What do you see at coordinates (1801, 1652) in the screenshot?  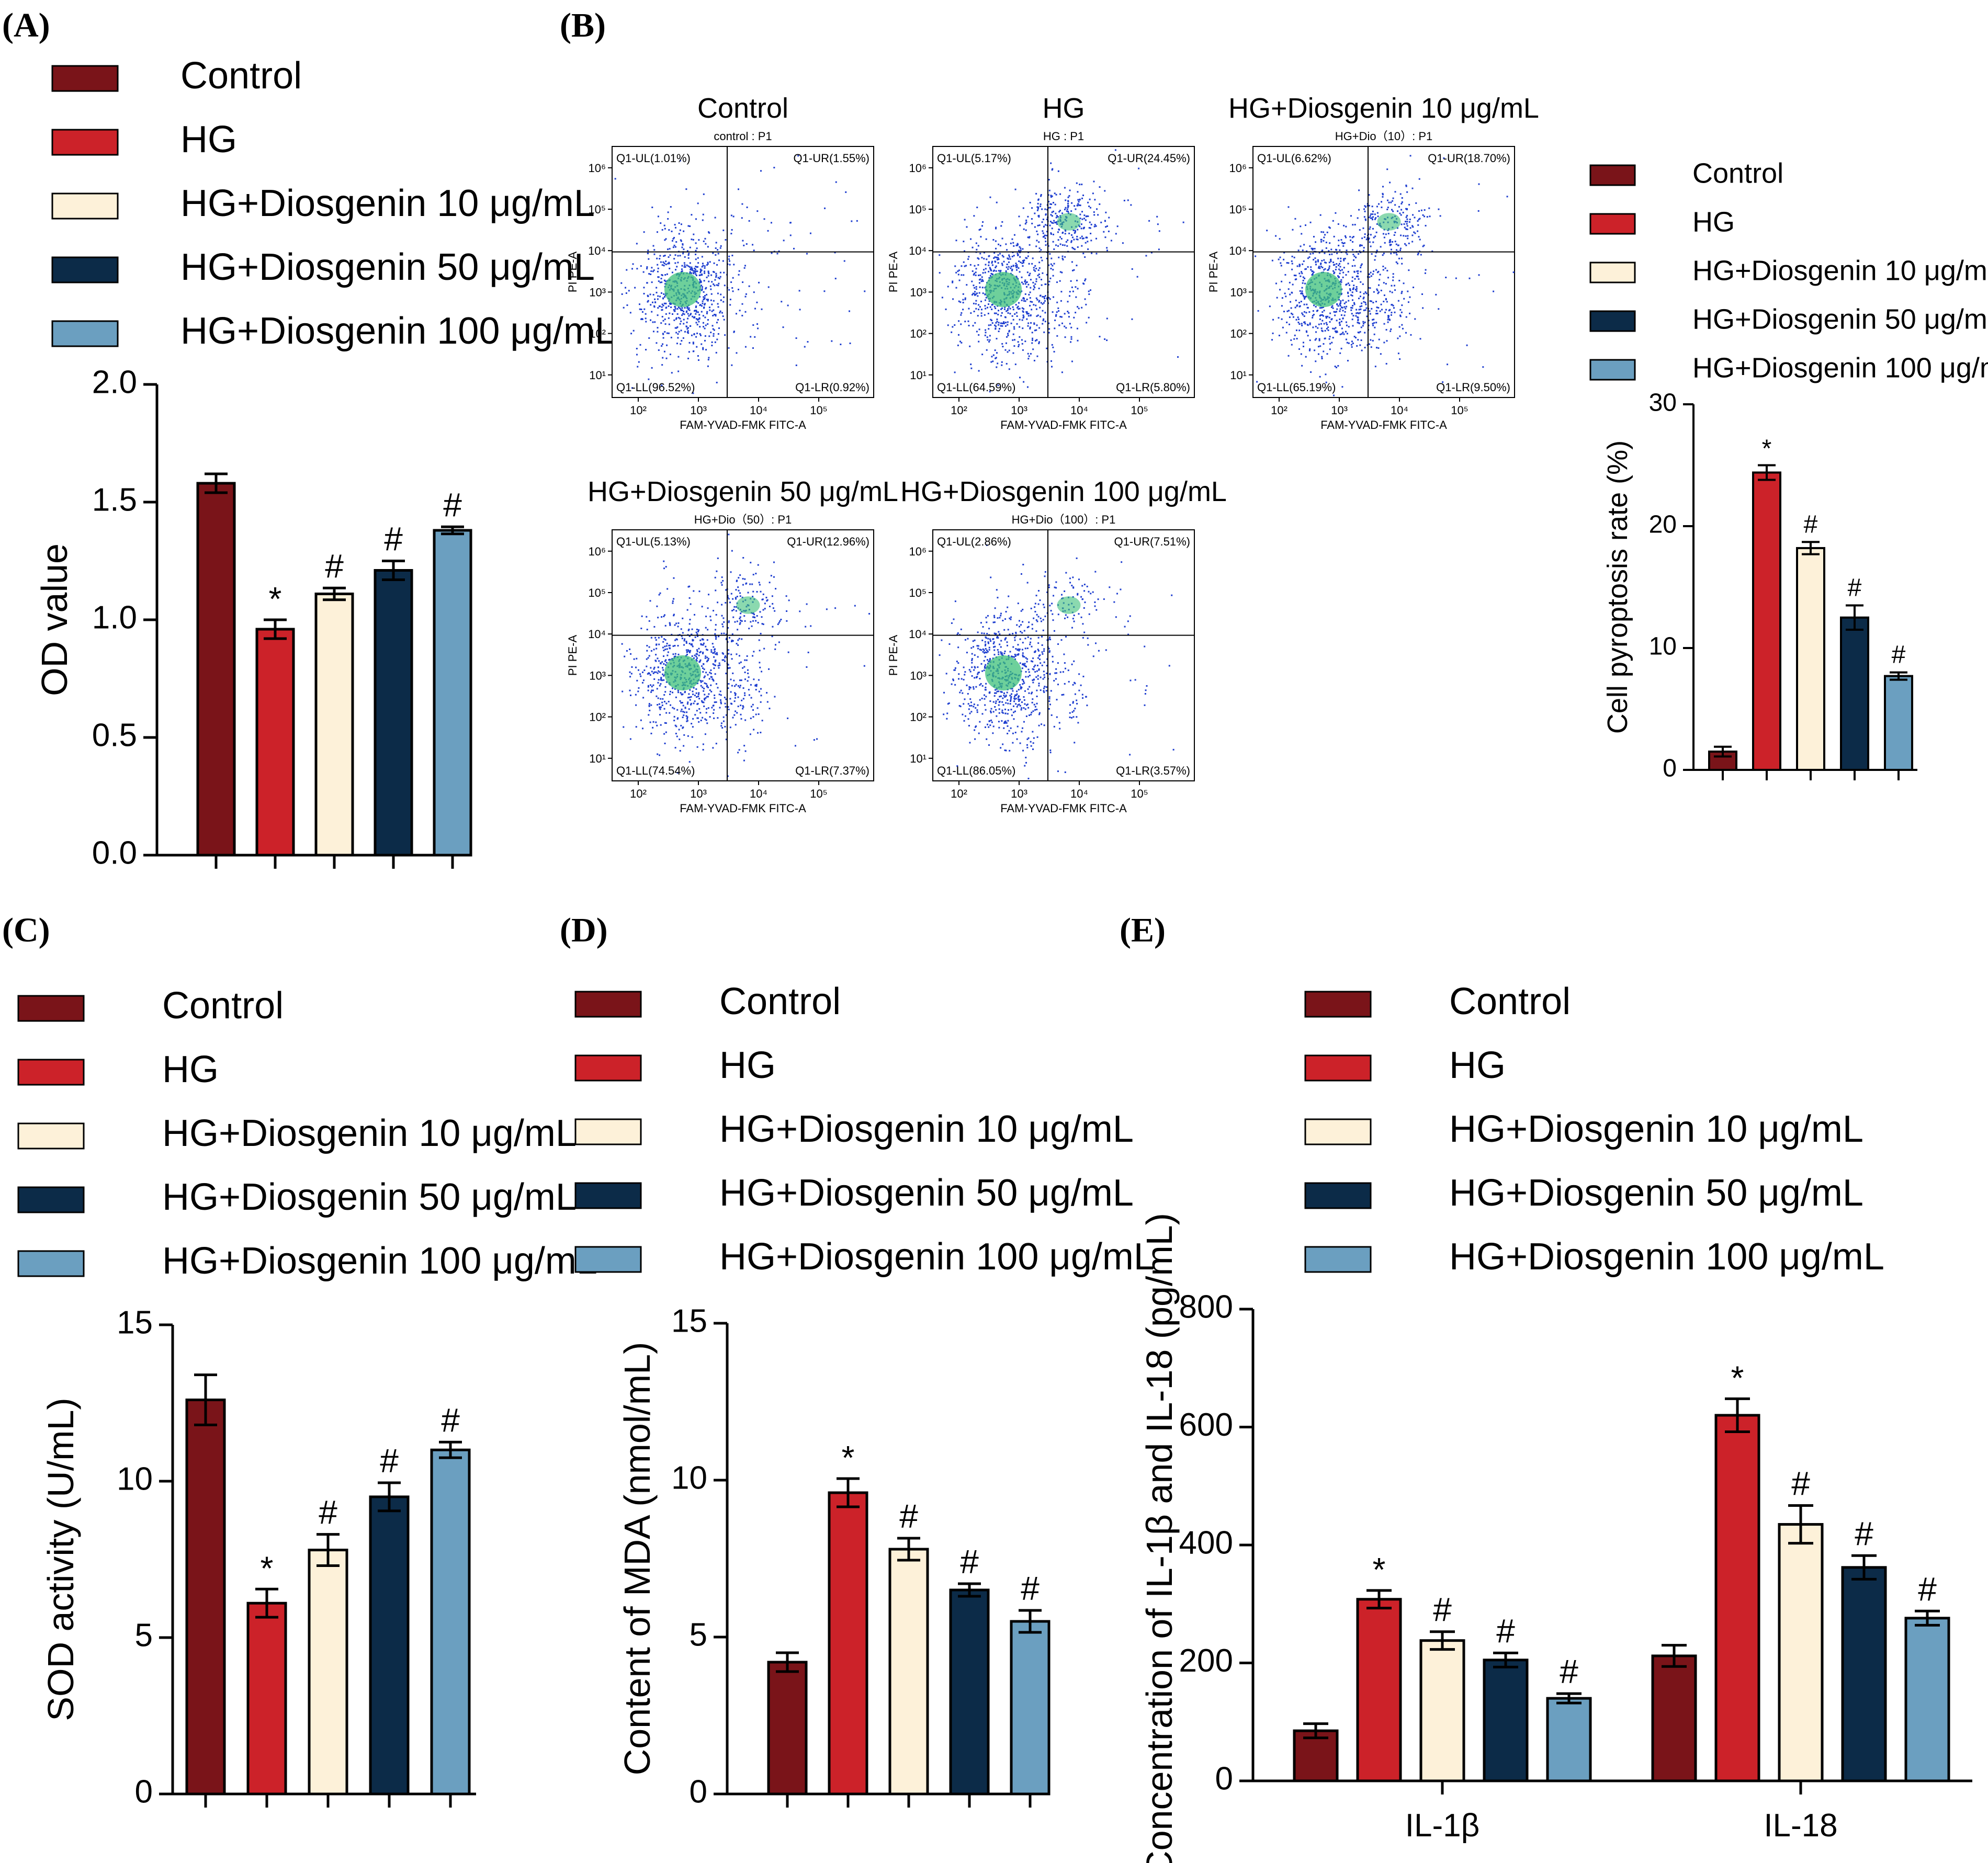 I see `bar` at bounding box center [1801, 1652].